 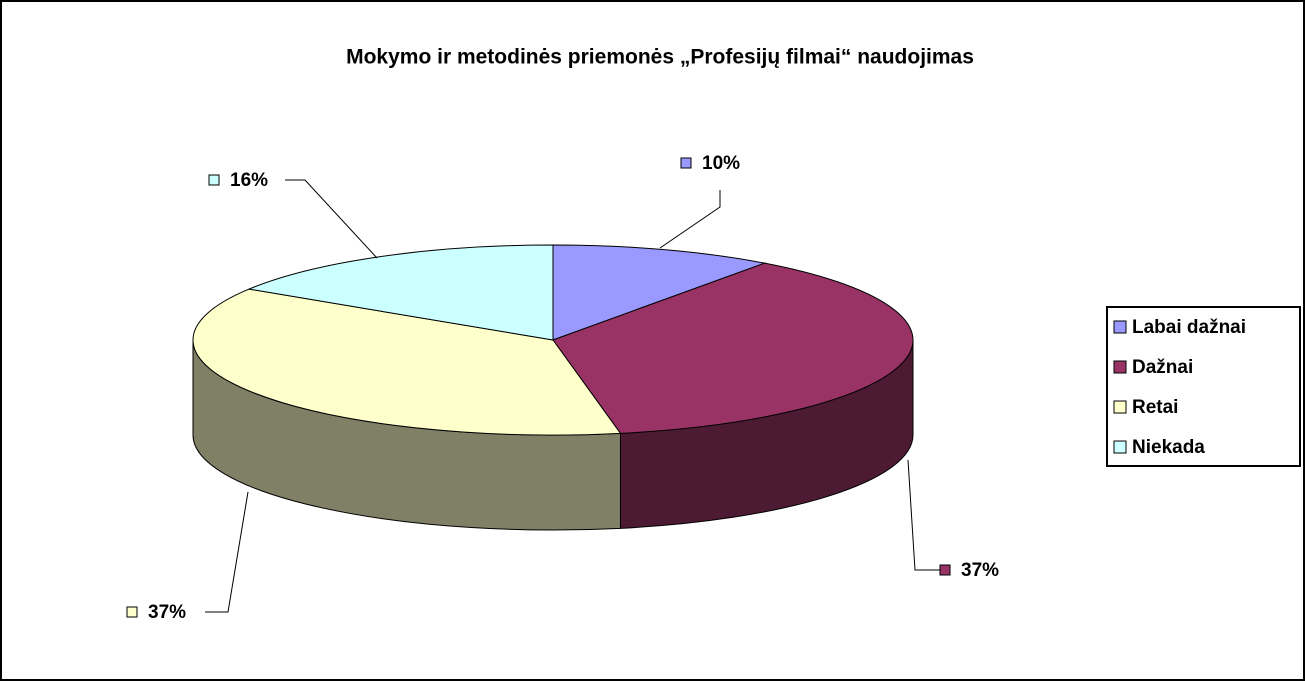 I want to click on data-label: 10%, so click(x=721, y=163).